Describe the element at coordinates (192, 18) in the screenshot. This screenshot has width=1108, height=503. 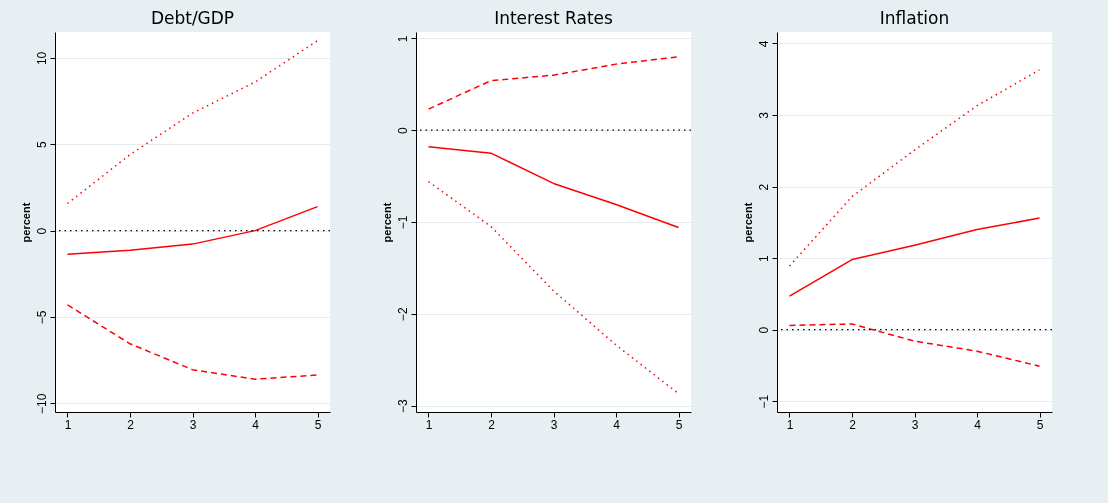
I see `chart-title: Debt/GDP` at that location.